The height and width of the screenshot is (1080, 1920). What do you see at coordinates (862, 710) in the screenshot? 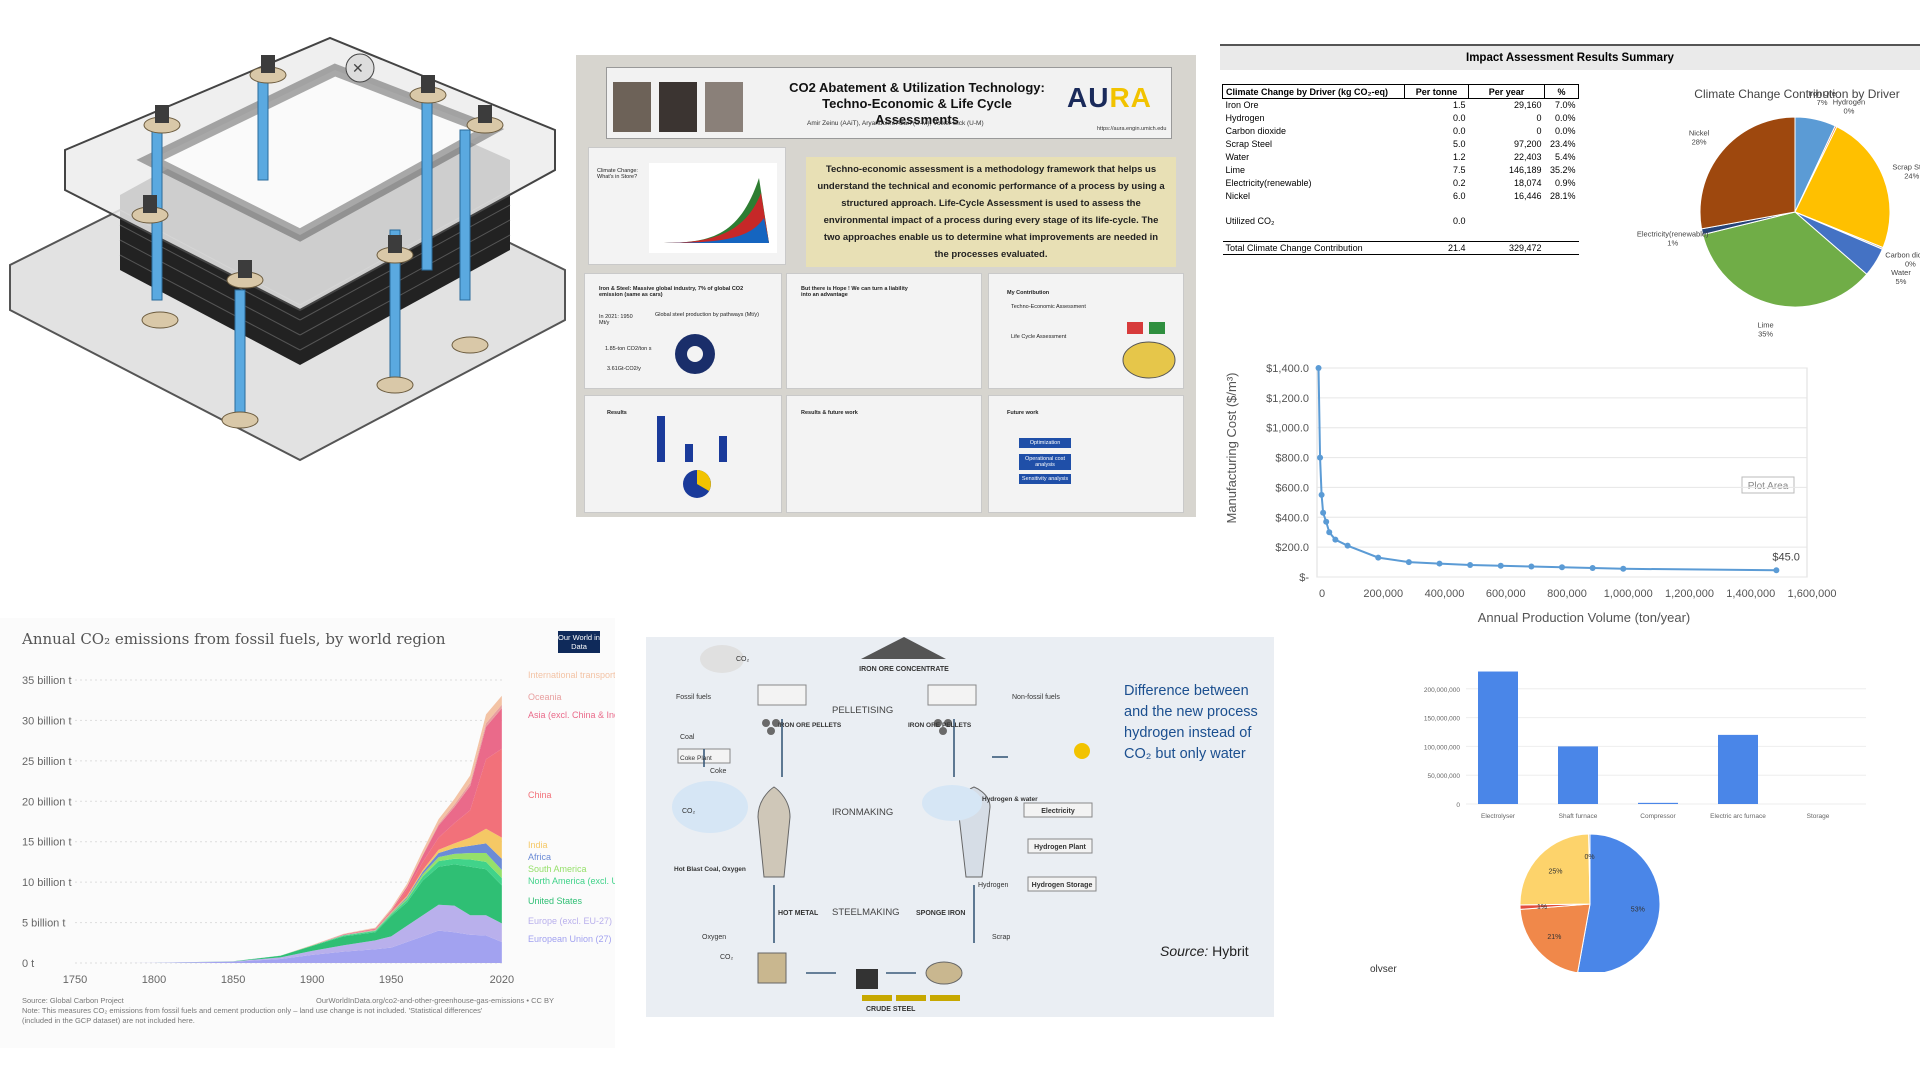
I see `stage-pelletising: PELLETISING` at bounding box center [862, 710].